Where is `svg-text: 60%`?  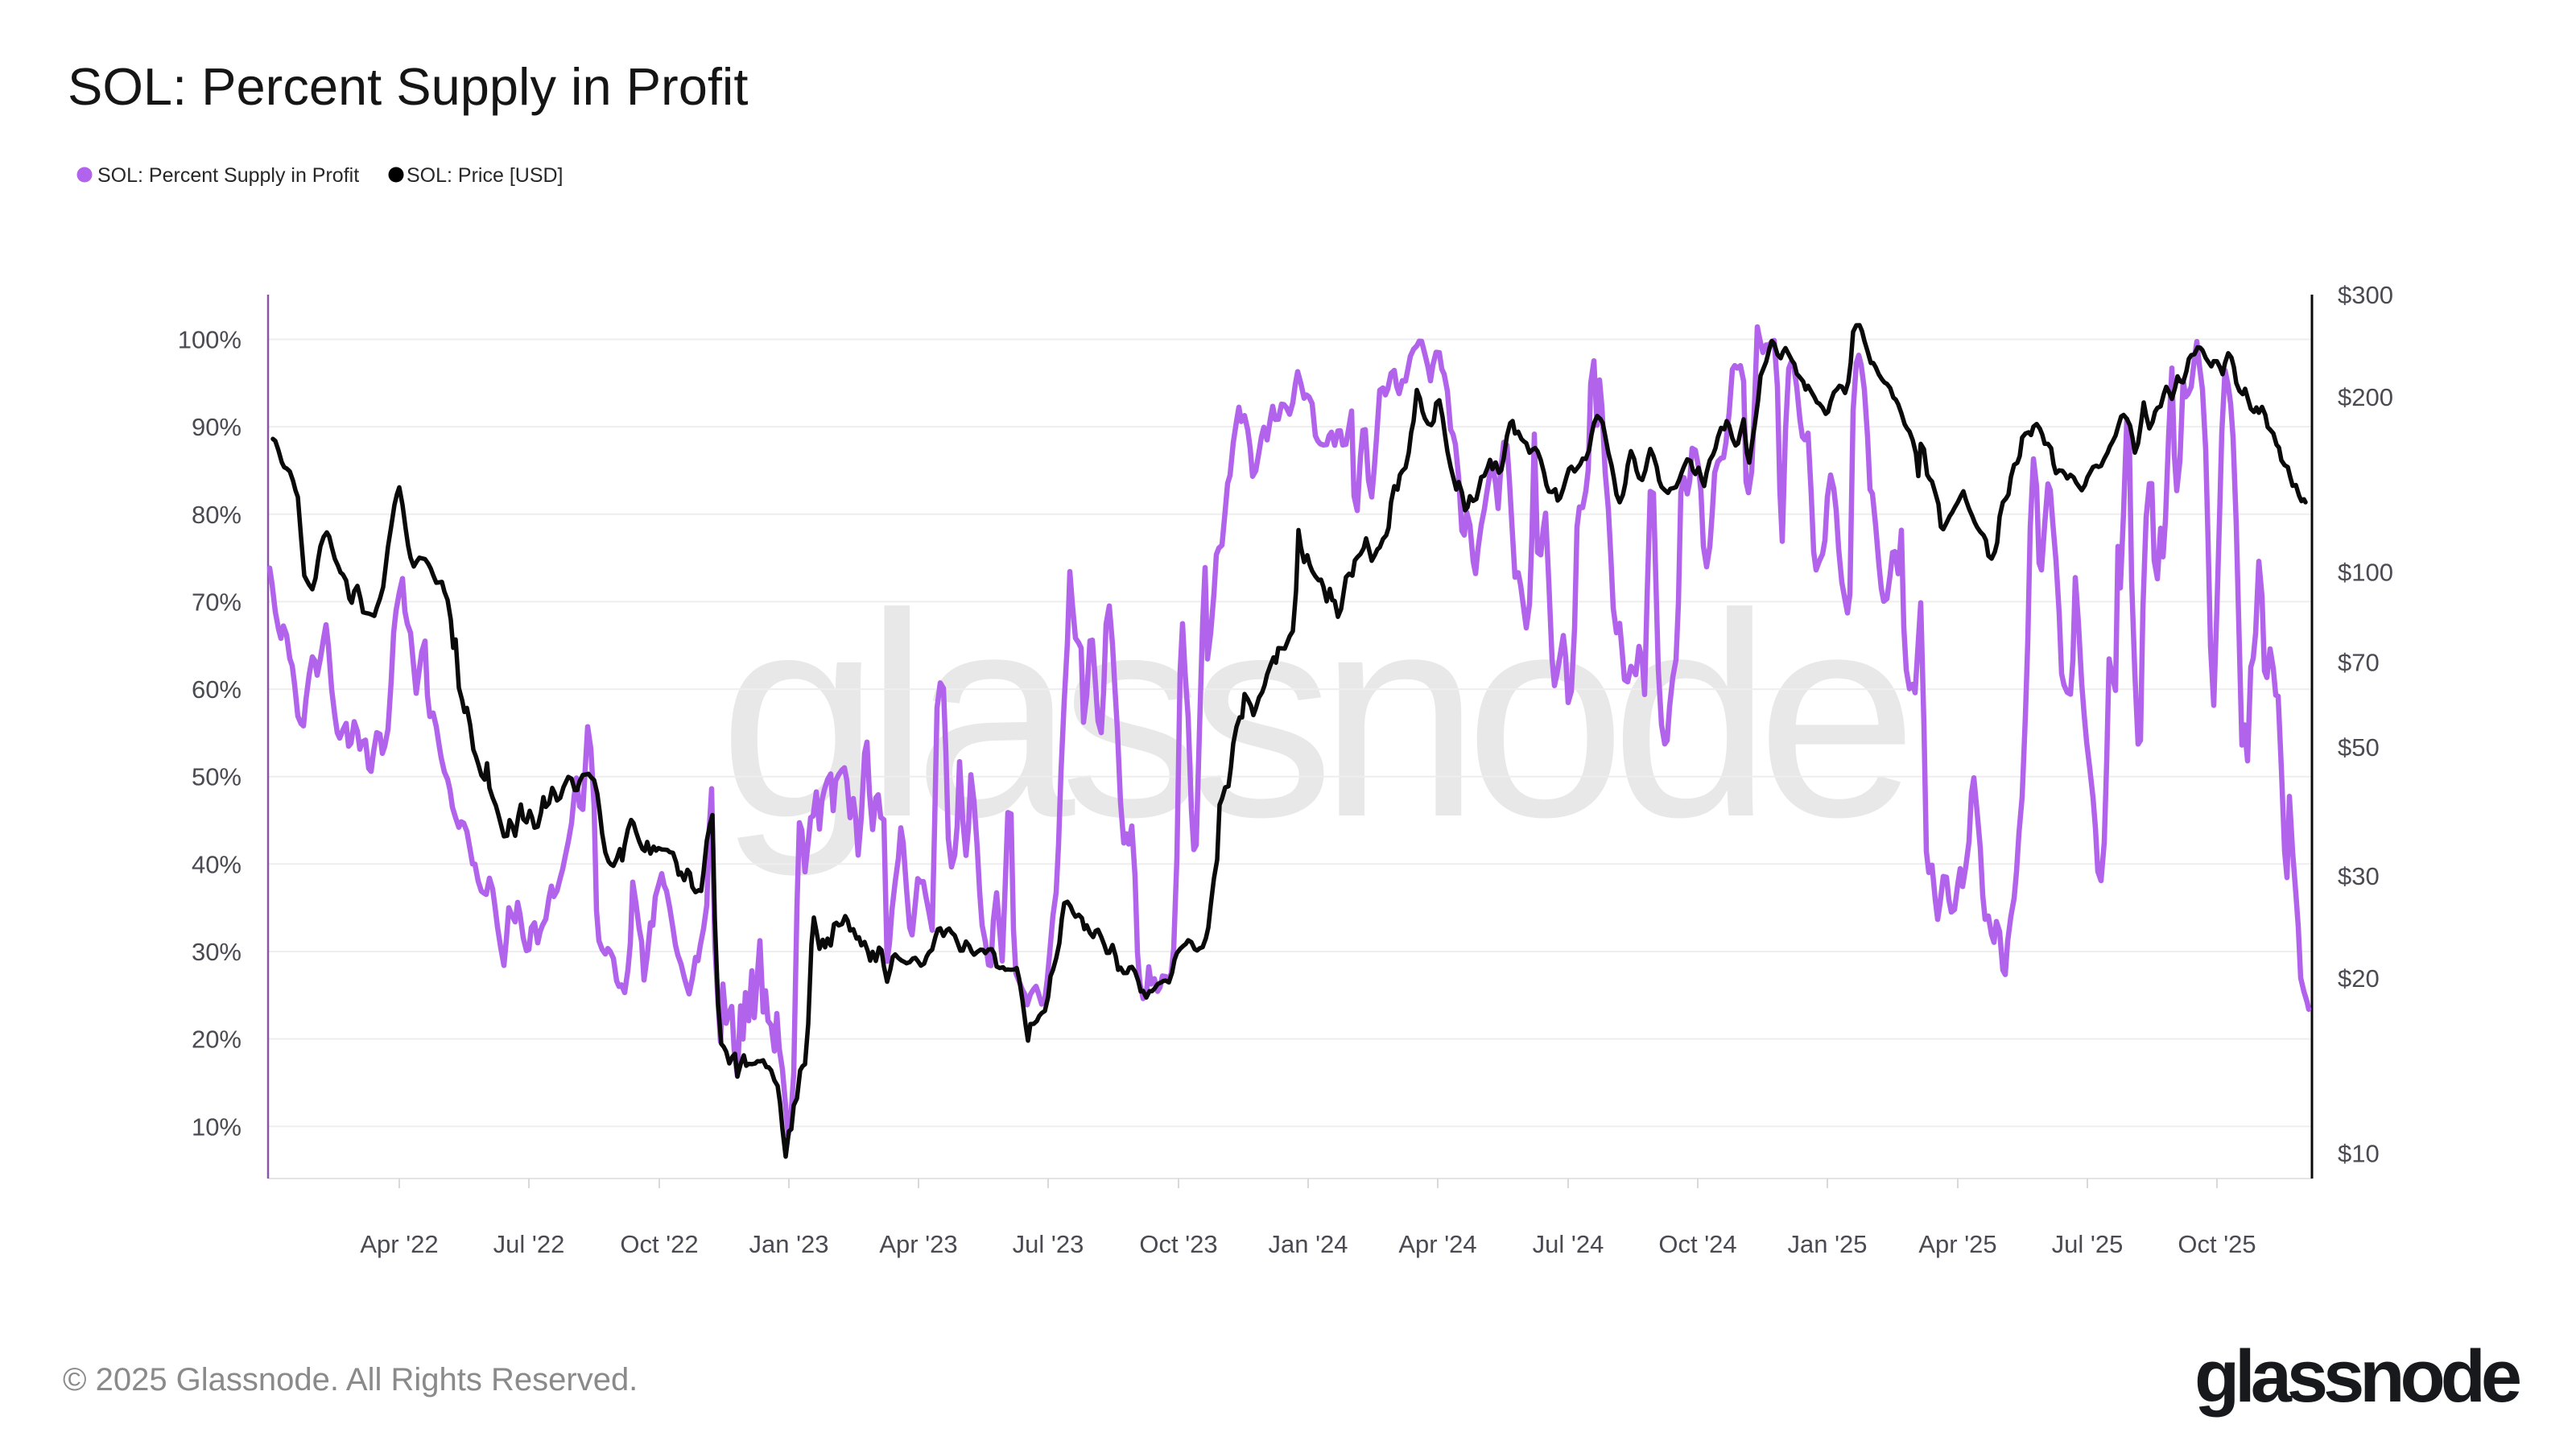
svg-text: 60% is located at coordinates (217, 689).